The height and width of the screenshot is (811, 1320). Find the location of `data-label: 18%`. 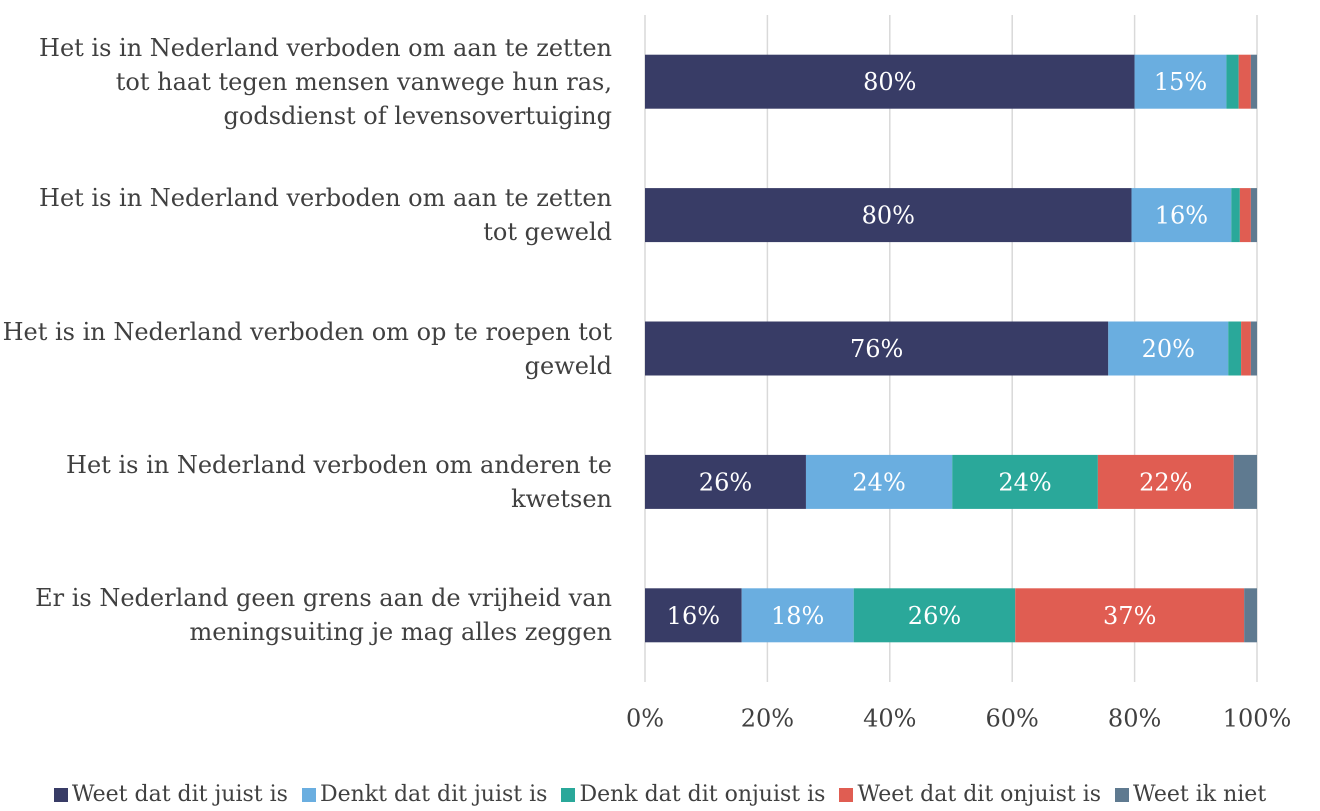

data-label: 18% is located at coordinates (797, 616).